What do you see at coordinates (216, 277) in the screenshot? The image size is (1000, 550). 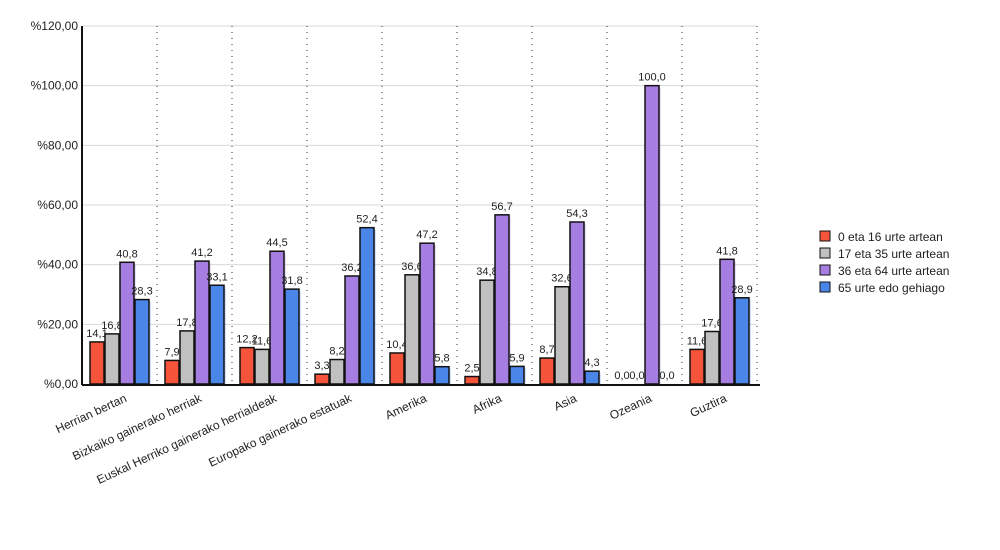 I see `data-label: 33,1` at bounding box center [216, 277].